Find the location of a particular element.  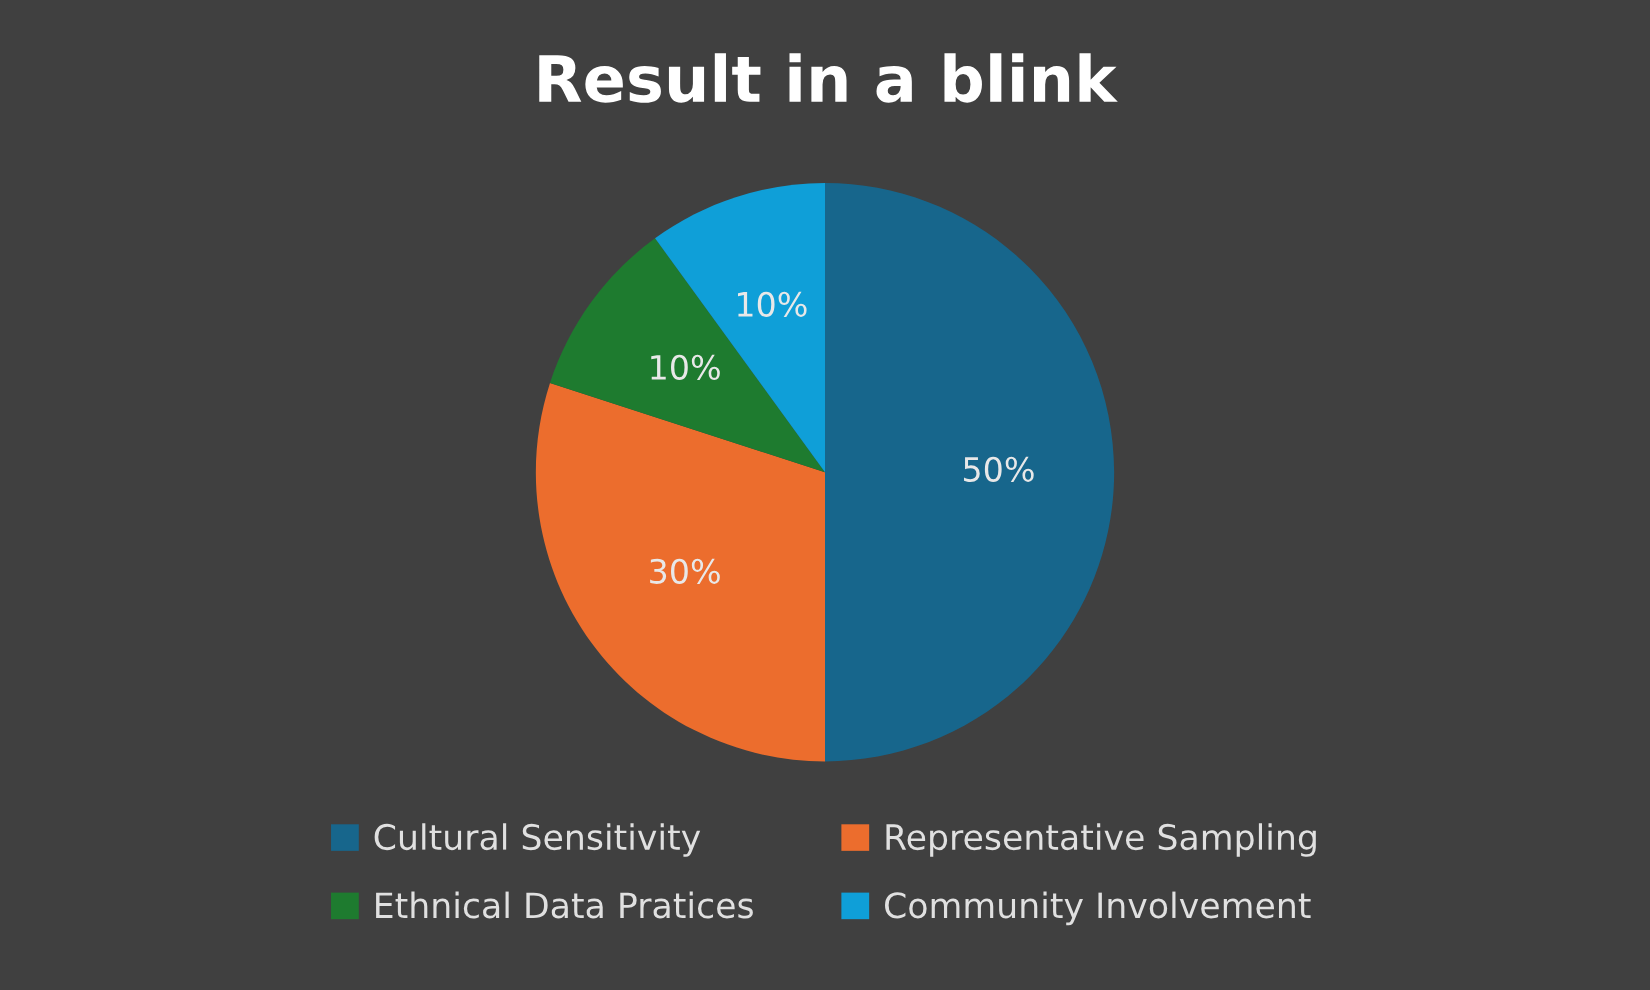

data-label: 30% is located at coordinates (685, 571).